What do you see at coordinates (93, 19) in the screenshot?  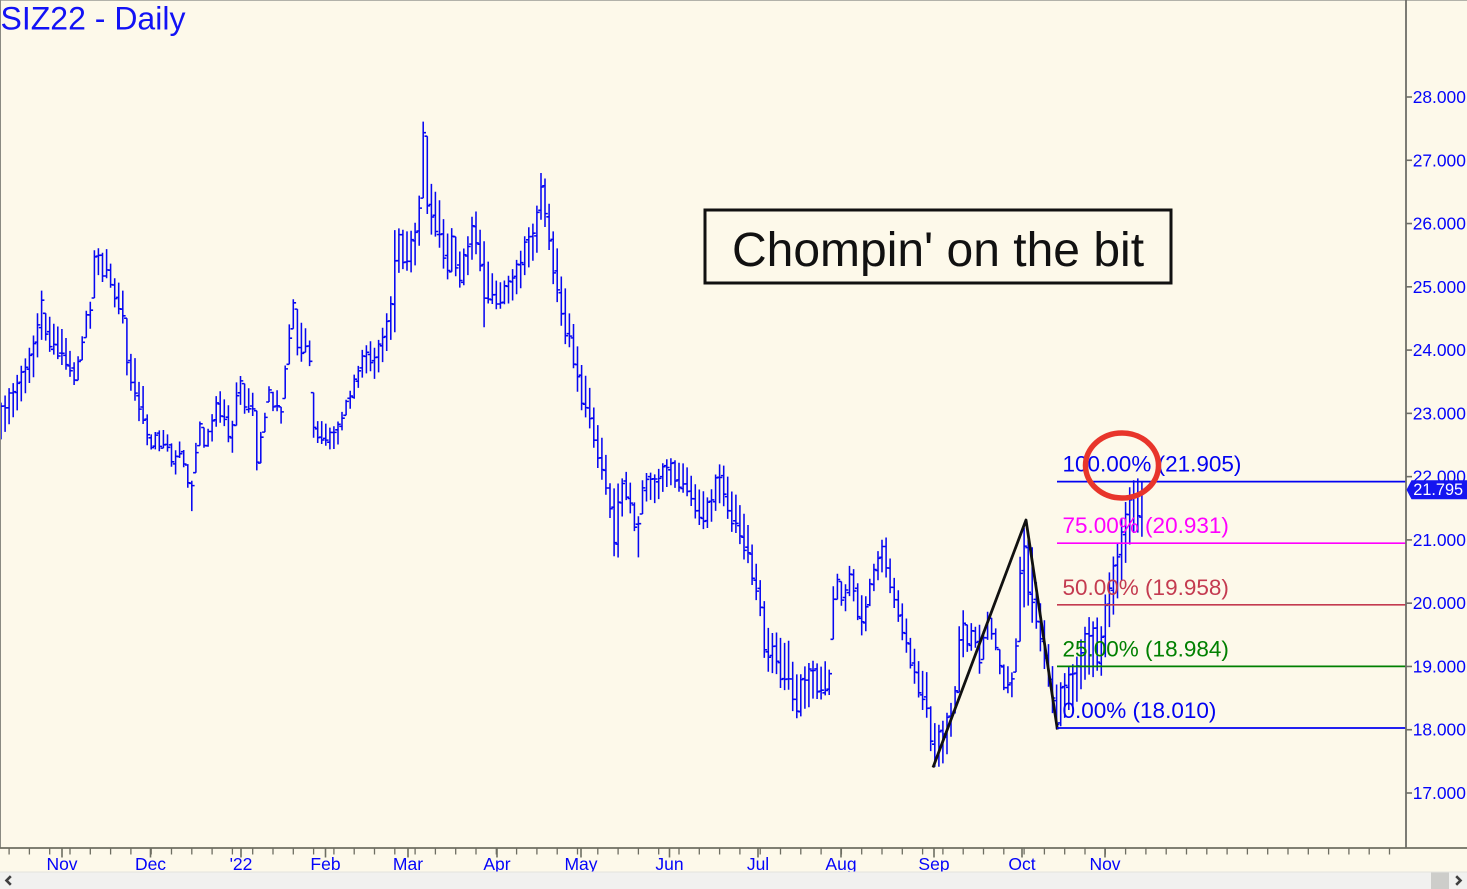 I see `svg-text: SIZ22 - Daily` at bounding box center [93, 19].